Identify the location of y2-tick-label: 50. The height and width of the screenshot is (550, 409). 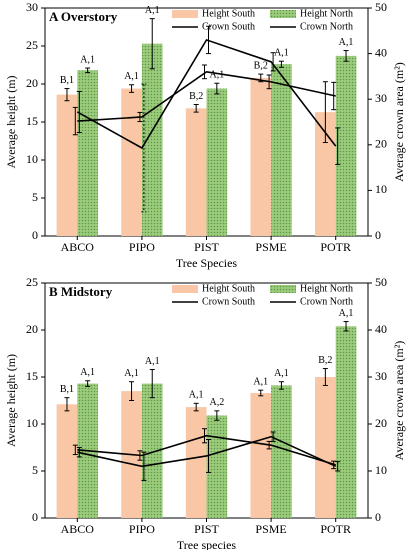
(381, 282).